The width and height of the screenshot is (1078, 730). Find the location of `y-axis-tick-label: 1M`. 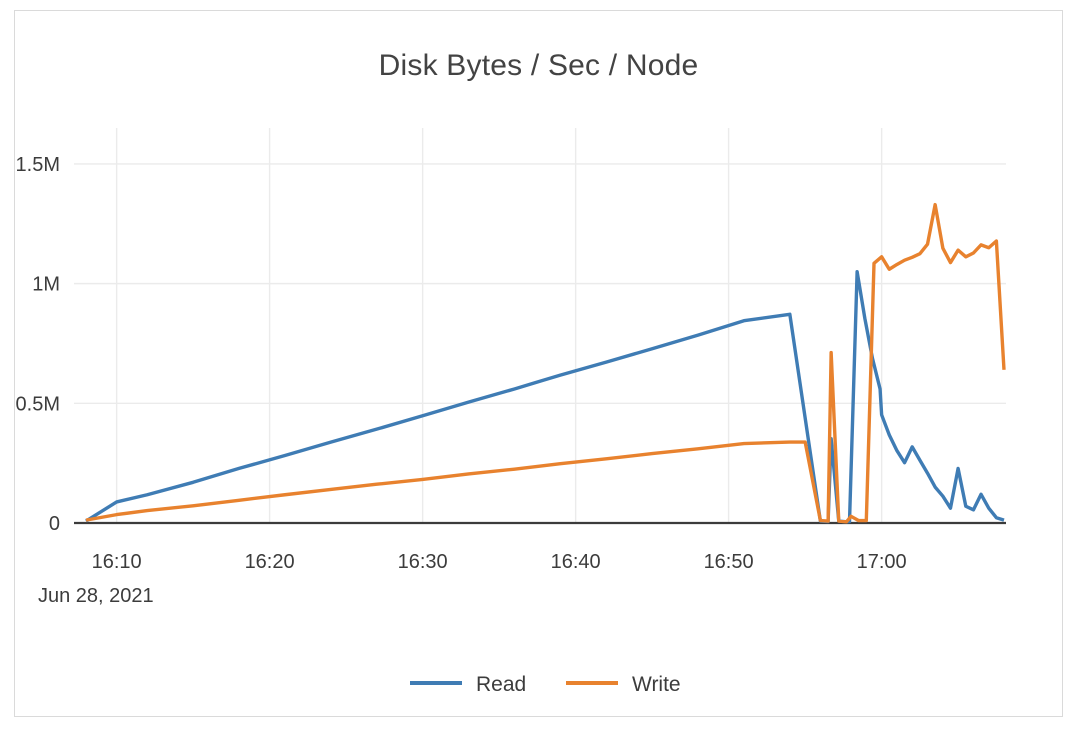

y-axis-tick-label: 1M is located at coordinates (46, 285).